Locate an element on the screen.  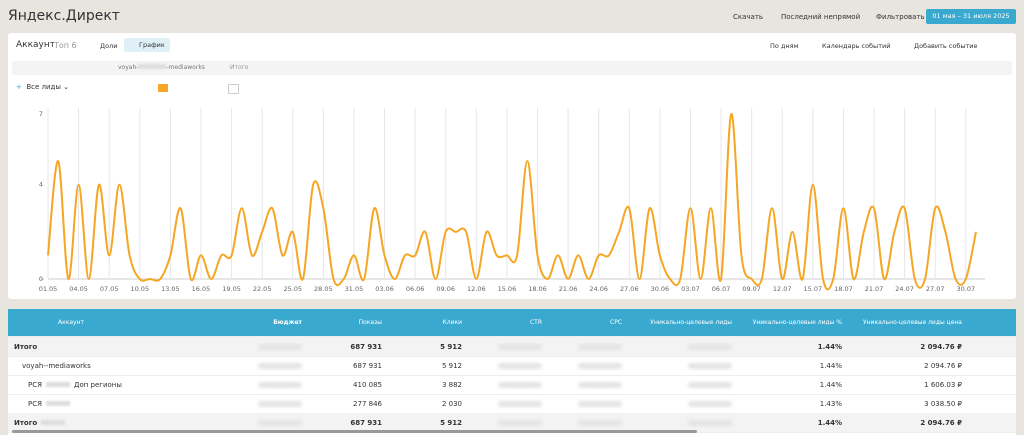
scrollbar is located at coordinates (354, 431).